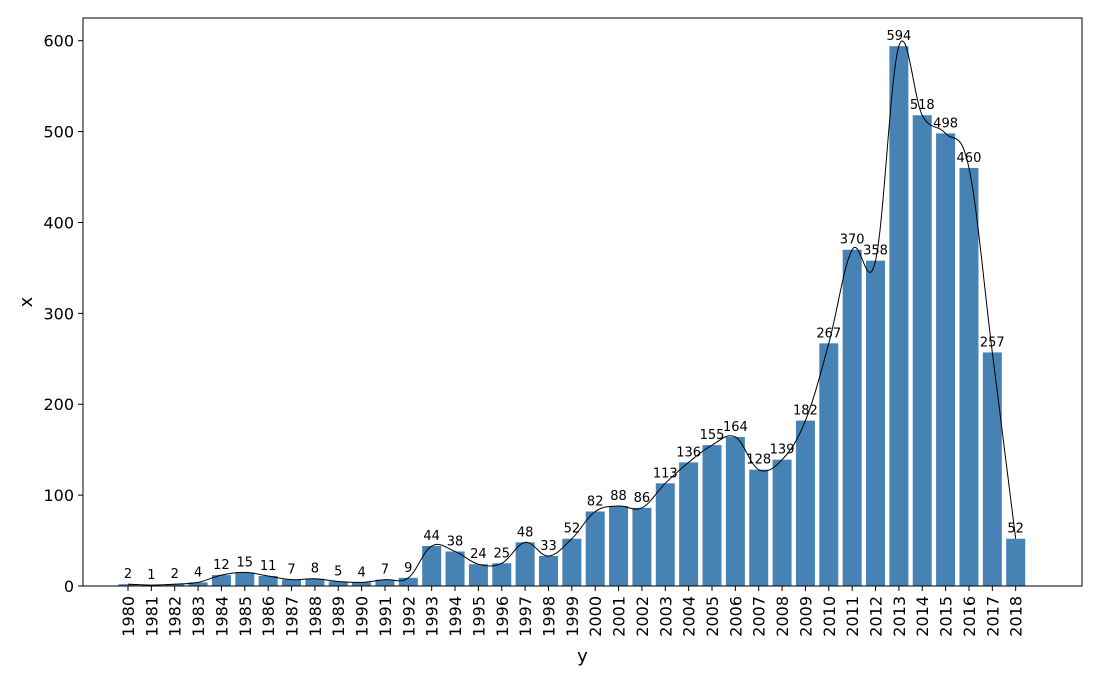  I want to click on bar-value-label: 12, so click(221, 565).